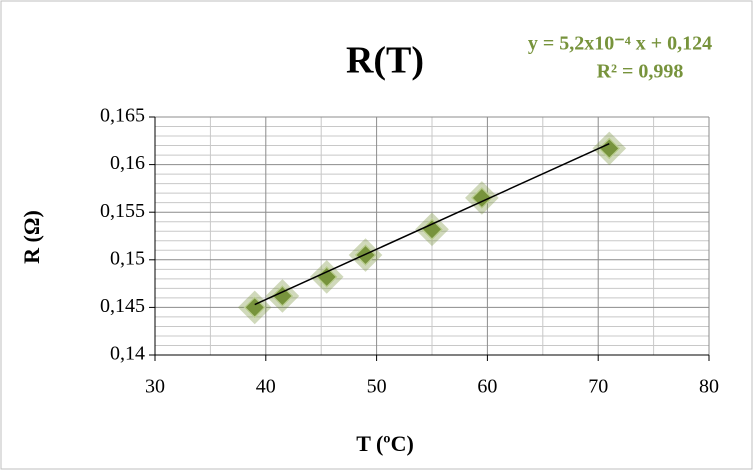 The height and width of the screenshot is (470, 753). Describe the element at coordinates (640, 72) in the screenshot. I see `r-squared: R² = 0,998` at that location.